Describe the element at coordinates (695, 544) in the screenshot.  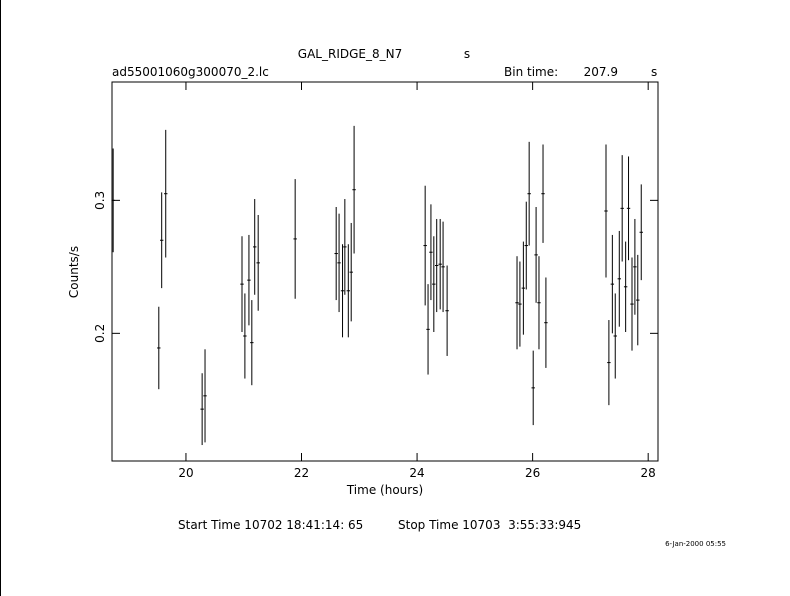
I see `timestamp: 6-Jan-2000 05:55` at that location.